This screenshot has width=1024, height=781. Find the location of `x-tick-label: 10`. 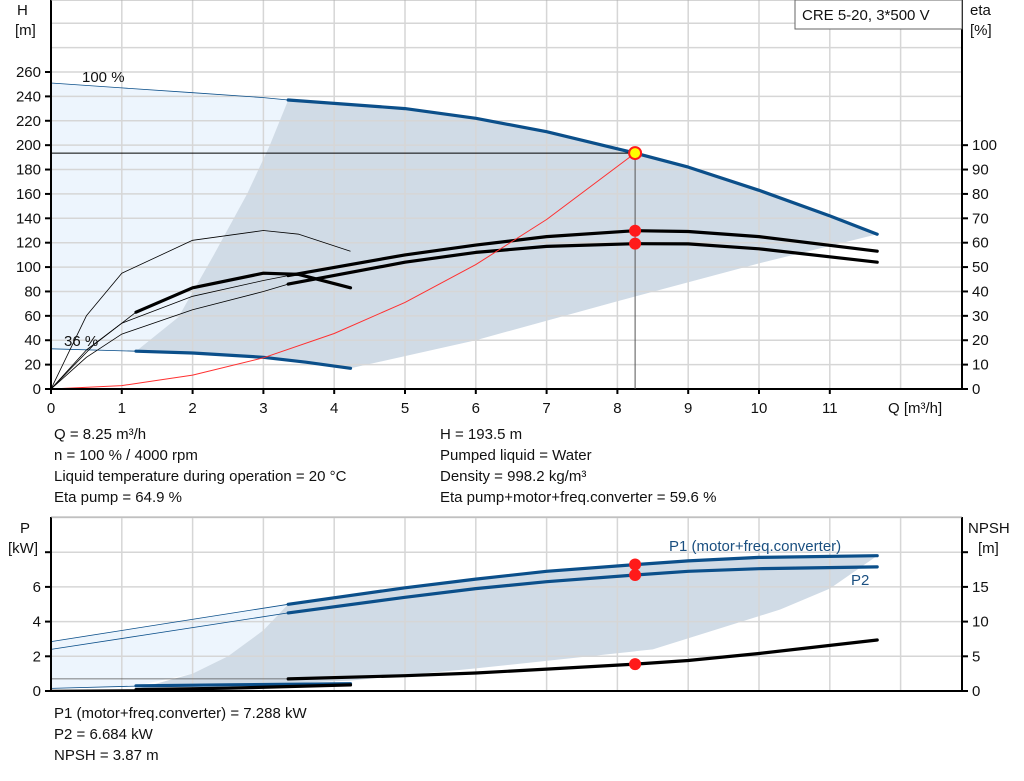

x-tick-label: 10 is located at coordinates (759, 408).